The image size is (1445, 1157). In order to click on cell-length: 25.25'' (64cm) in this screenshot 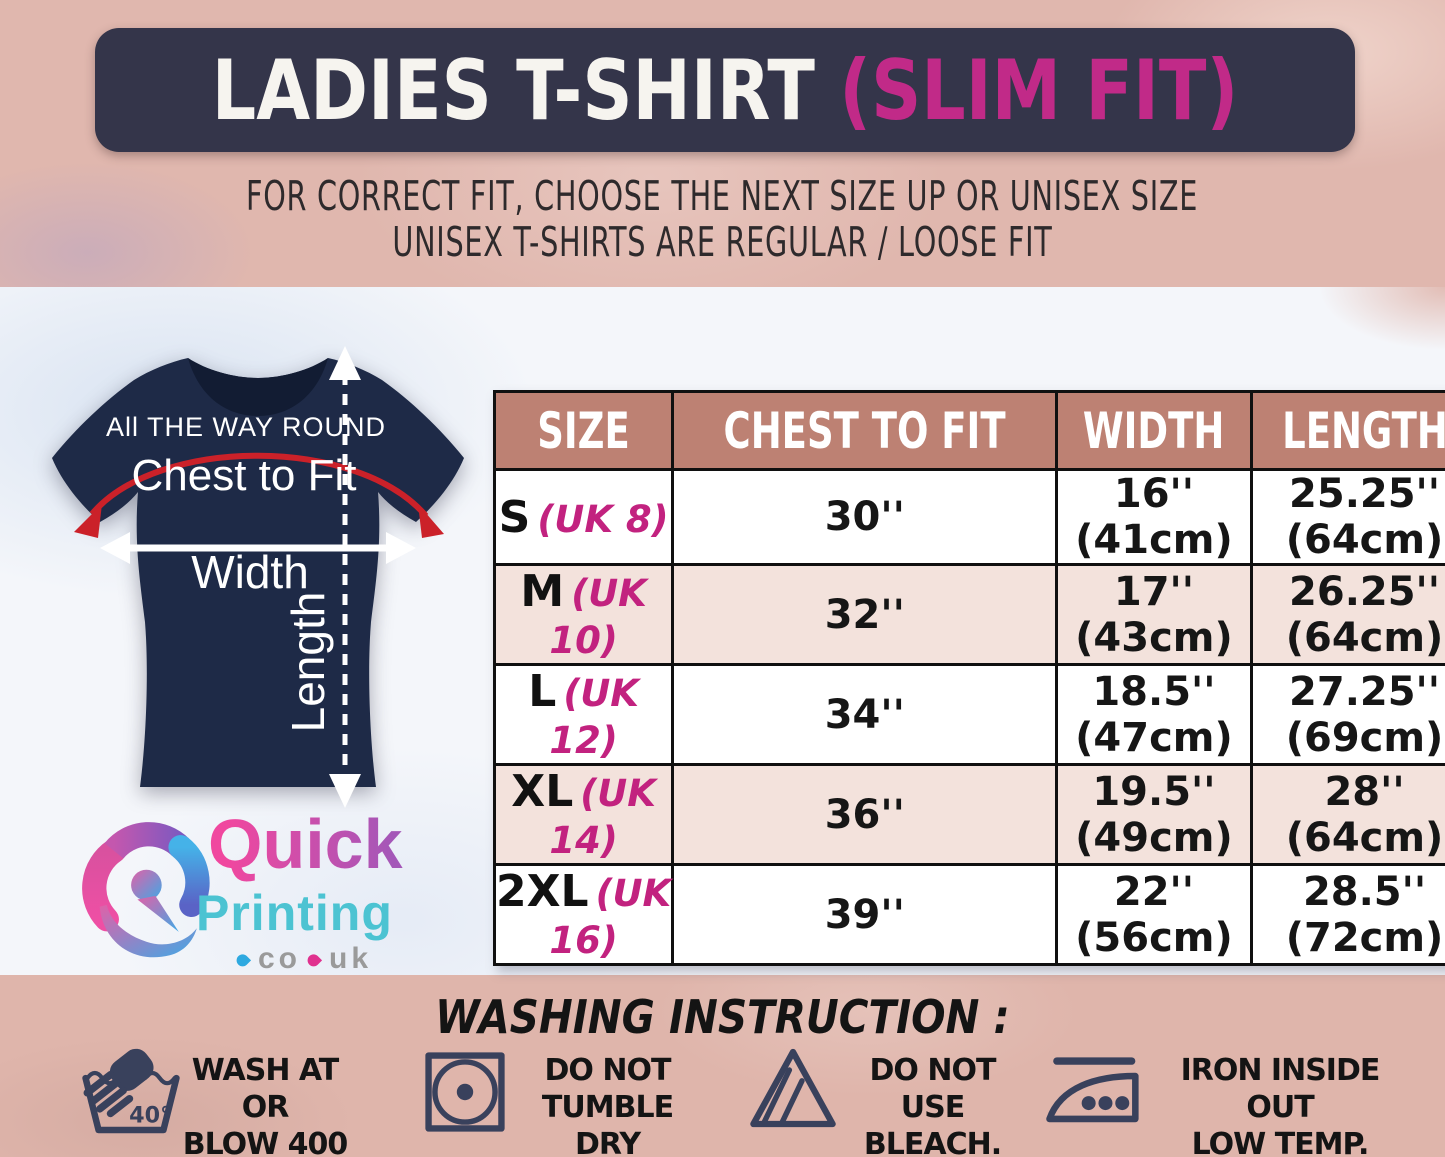, I will do `click(1347, 517)`.